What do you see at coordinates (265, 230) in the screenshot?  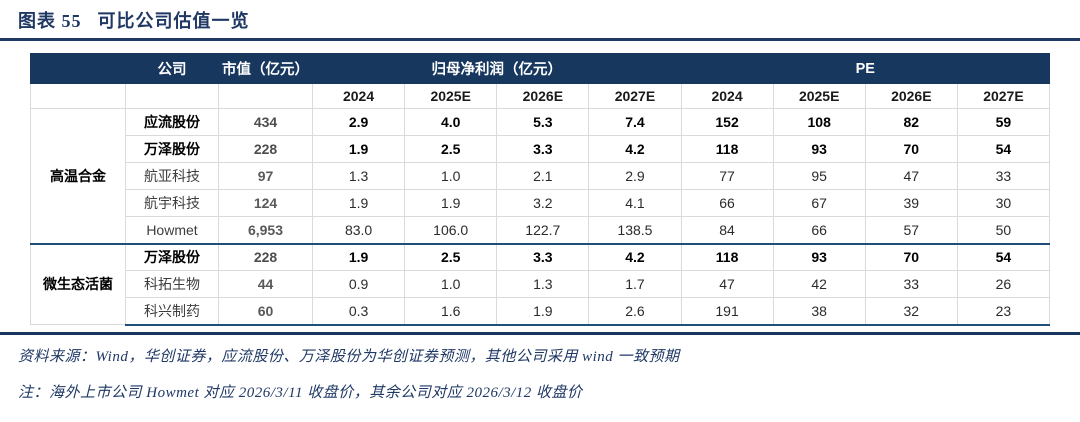 I see `market-cap-value: 6,953` at bounding box center [265, 230].